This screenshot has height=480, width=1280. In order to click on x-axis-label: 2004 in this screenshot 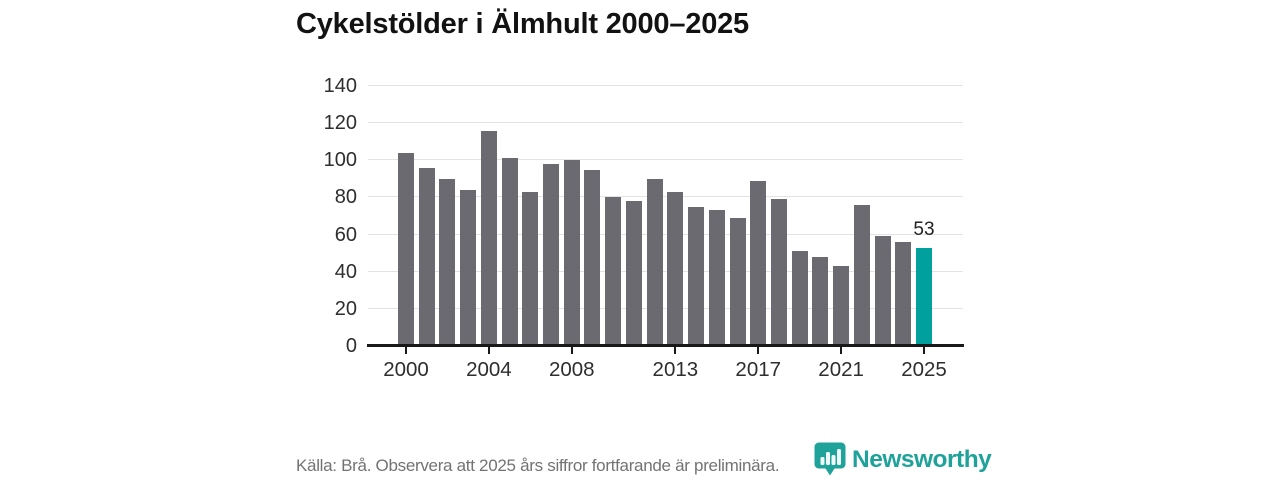, I will do `click(489, 369)`.